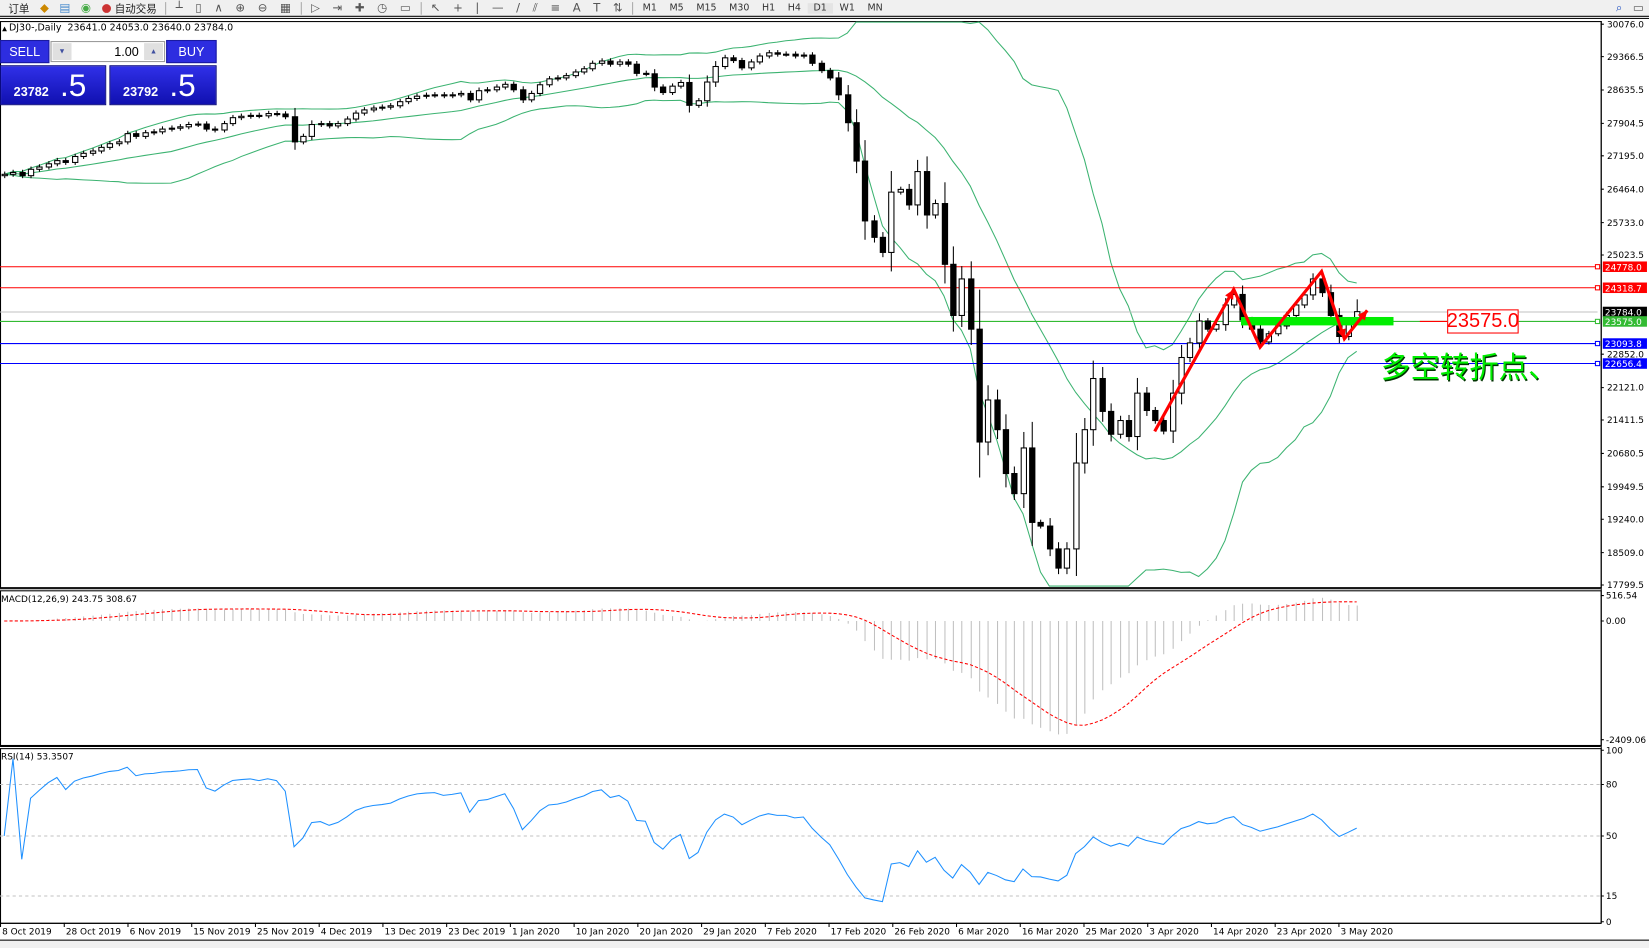 Image resolution: width=1649 pixels, height=948 pixels. I want to click on zoom-out-icon: ⊖, so click(262, 8).